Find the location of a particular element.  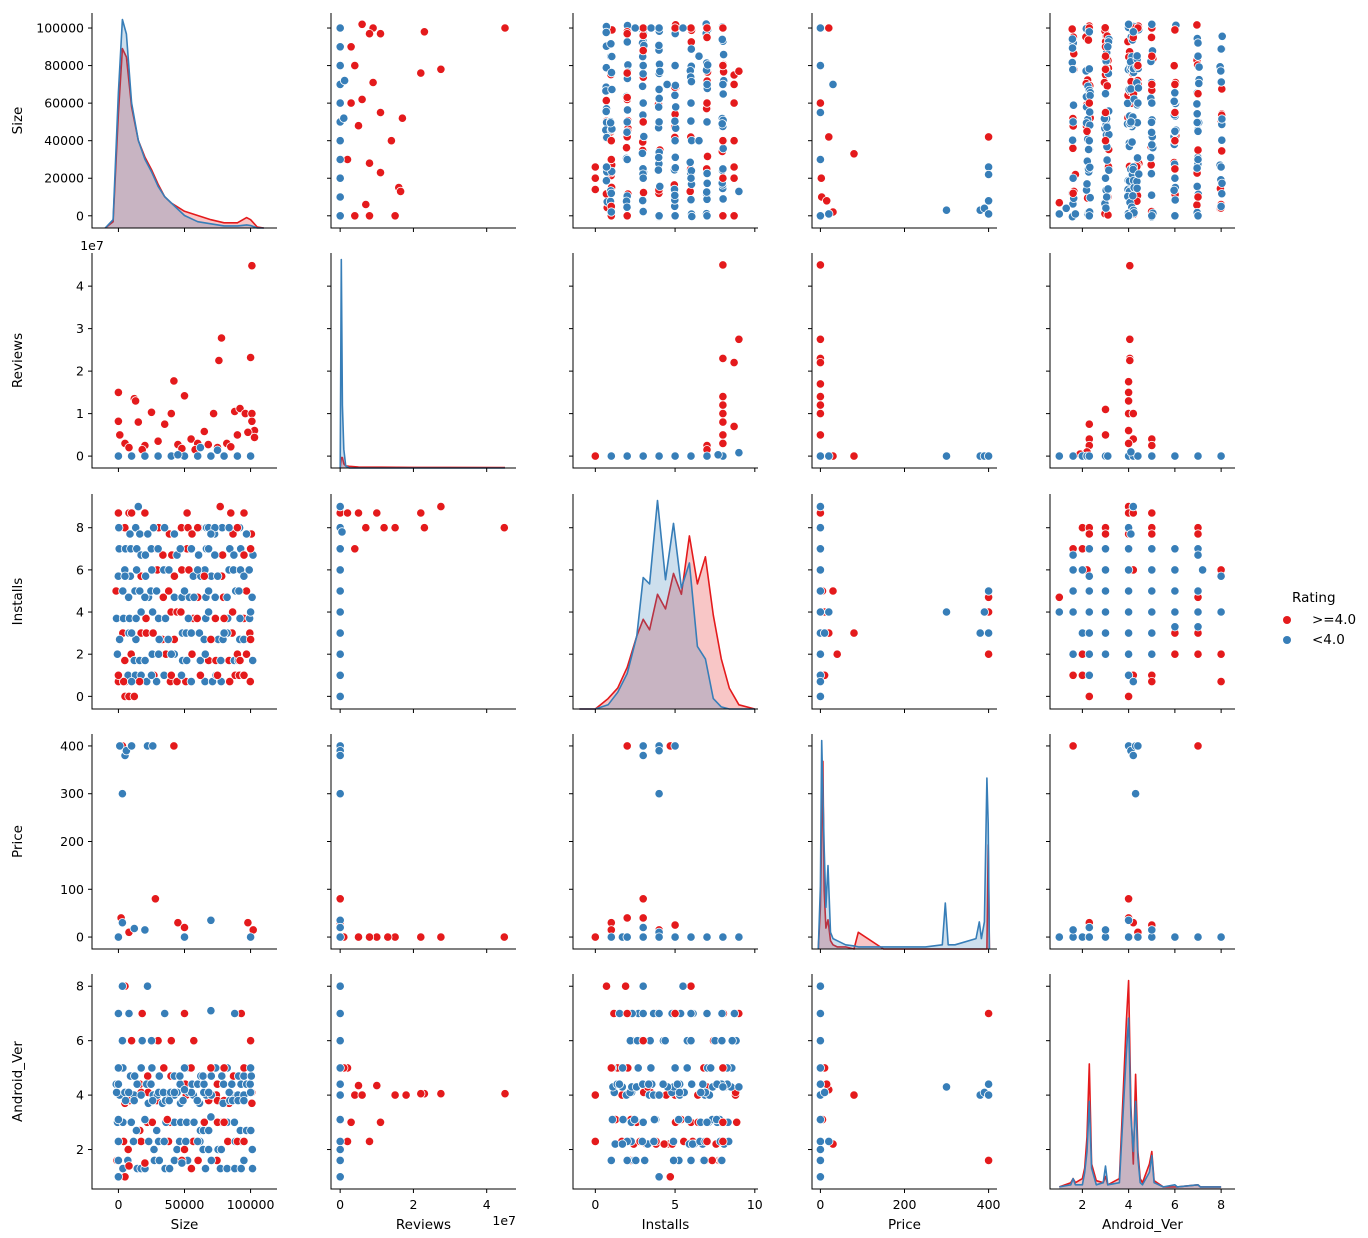

y-tick-label: 2 is located at coordinates (80, 654).